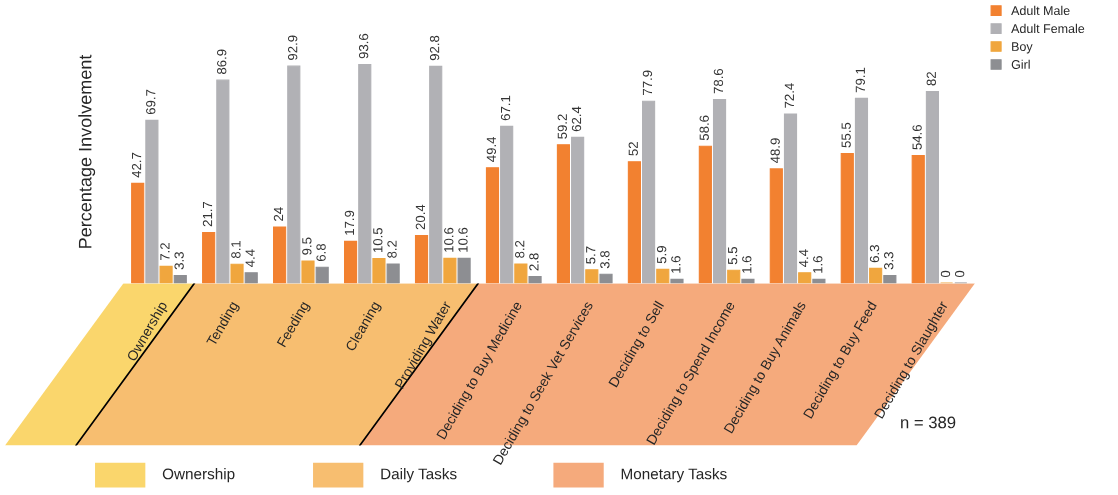 The width and height of the screenshot is (1118, 495). Describe the element at coordinates (419, 475) in the screenshot. I see `text: Daily Tasks` at that location.